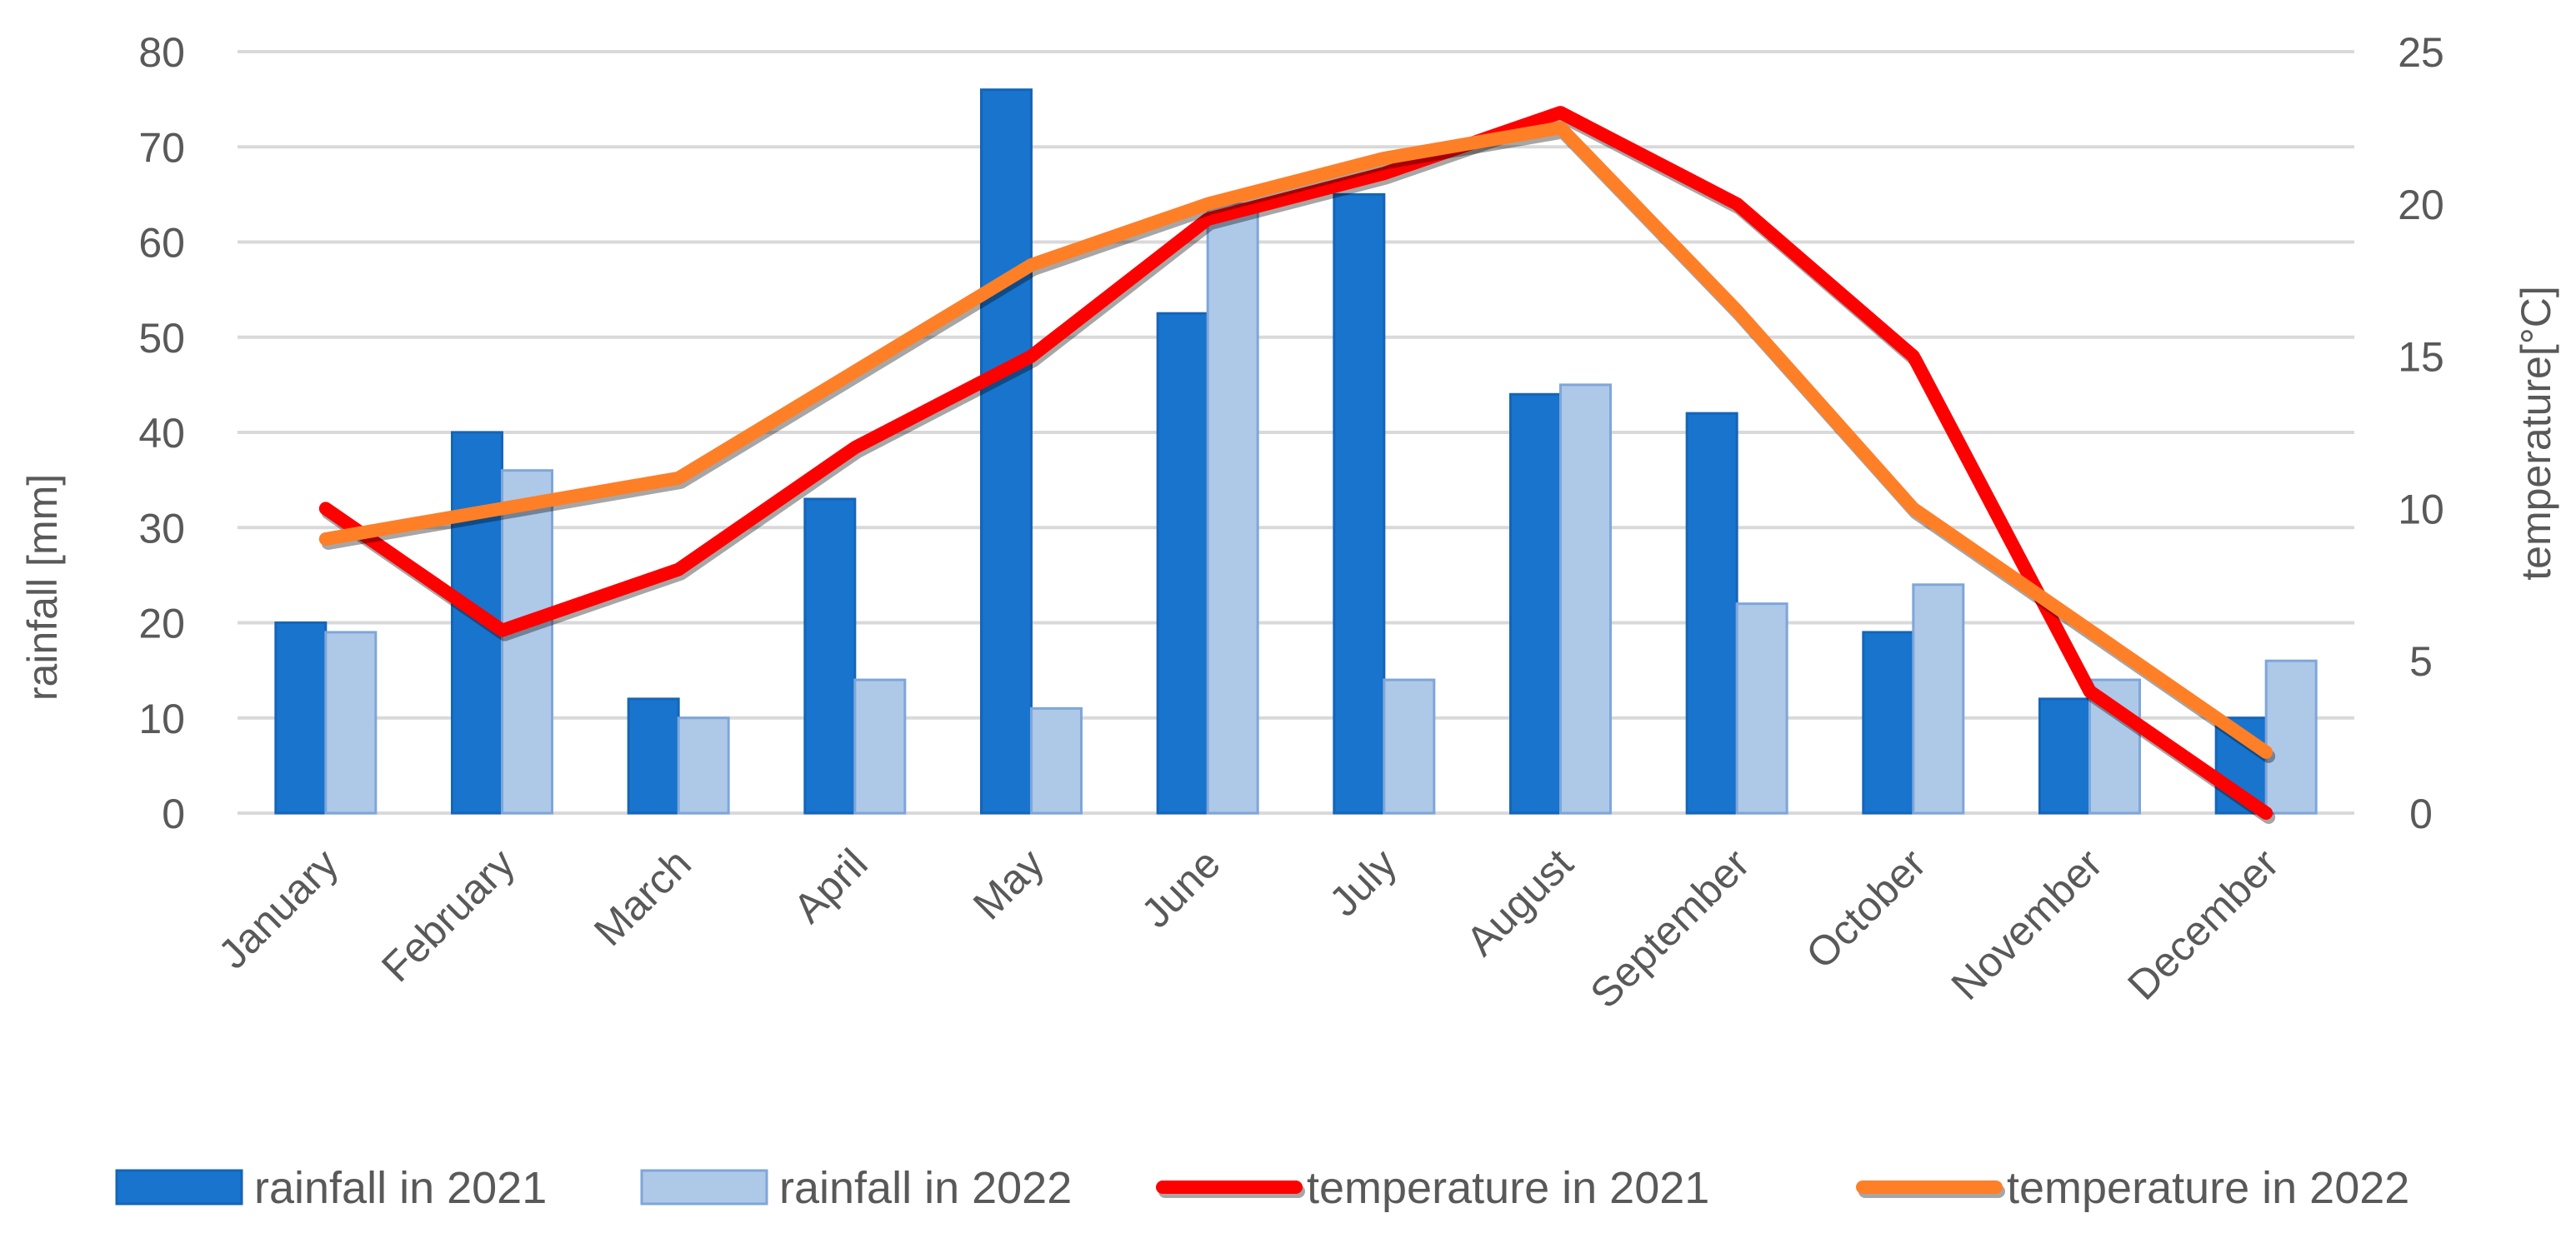 The width and height of the screenshot is (2576, 1233). Describe the element at coordinates (162, 338) in the screenshot. I see `left-tick-label: 50` at that location.